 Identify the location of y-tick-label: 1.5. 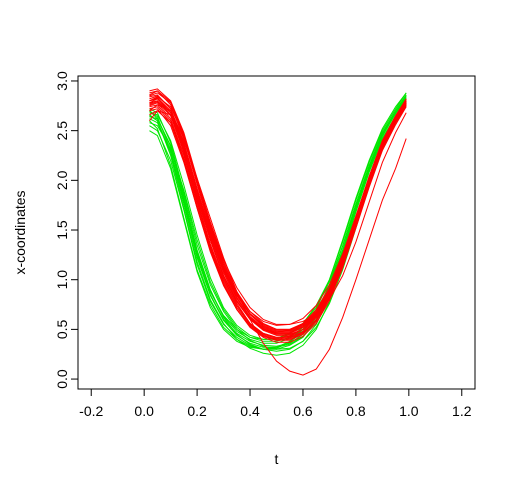
(62, 230).